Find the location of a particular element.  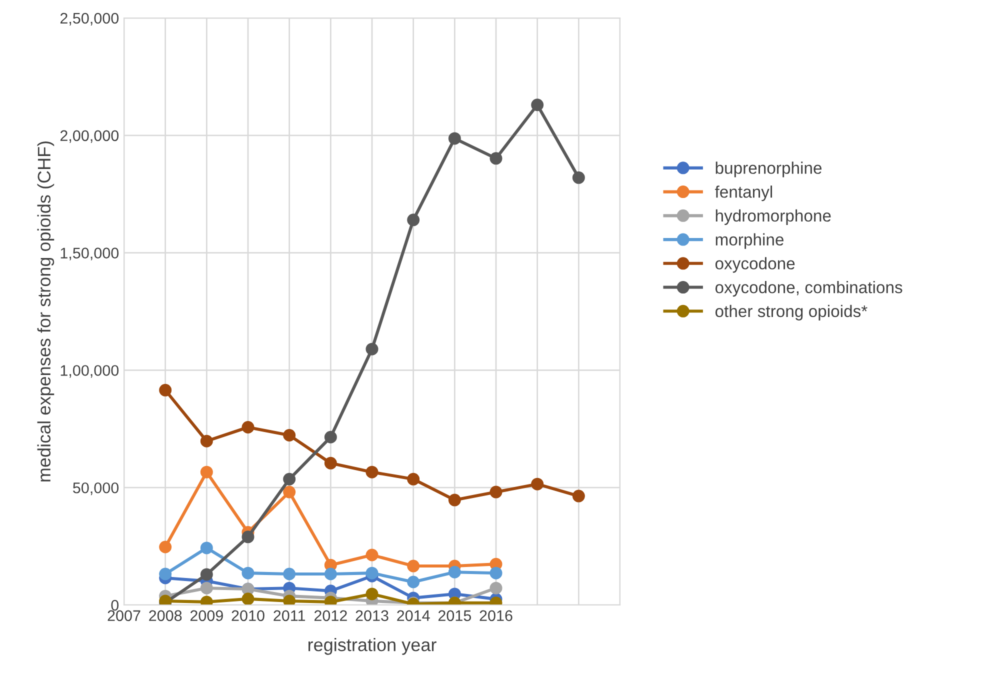

x-tick-label: 2014 is located at coordinates (413, 616).